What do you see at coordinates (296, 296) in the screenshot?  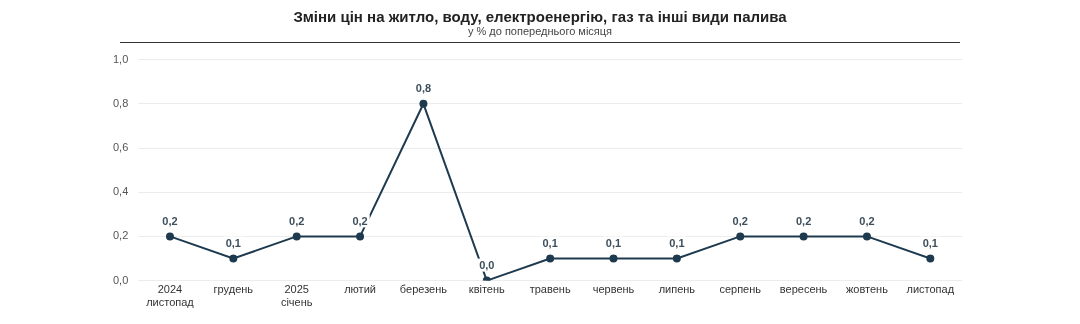 I see `x-tick-label: 2025 січень` at bounding box center [296, 296].